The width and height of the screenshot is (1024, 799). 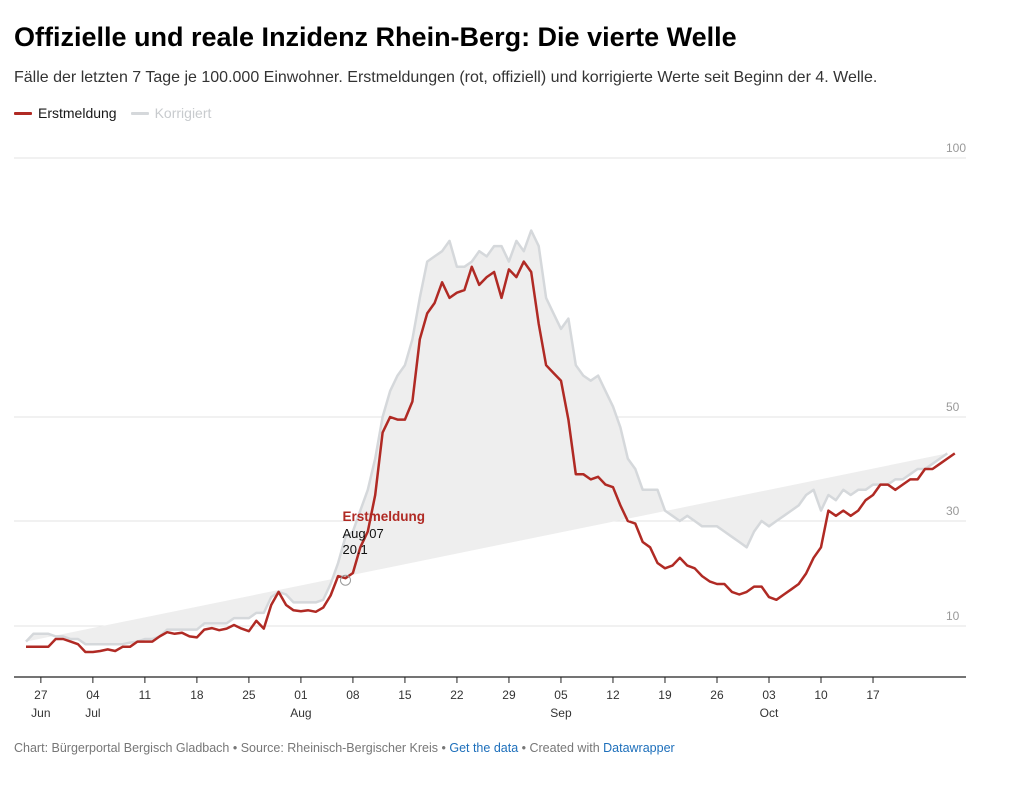 What do you see at coordinates (345, 580) in the screenshot?
I see `annotation-marker` at bounding box center [345, 580].